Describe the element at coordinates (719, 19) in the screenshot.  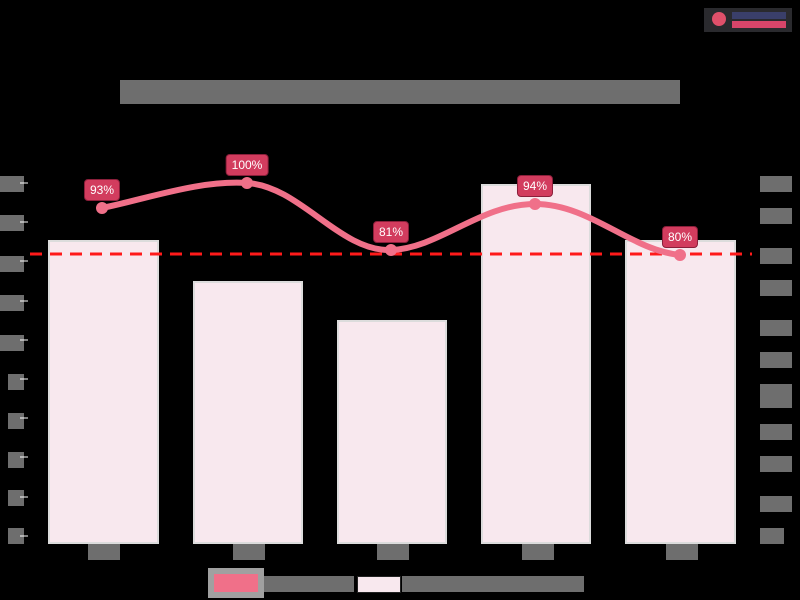
I see `logo-icon` at that location.